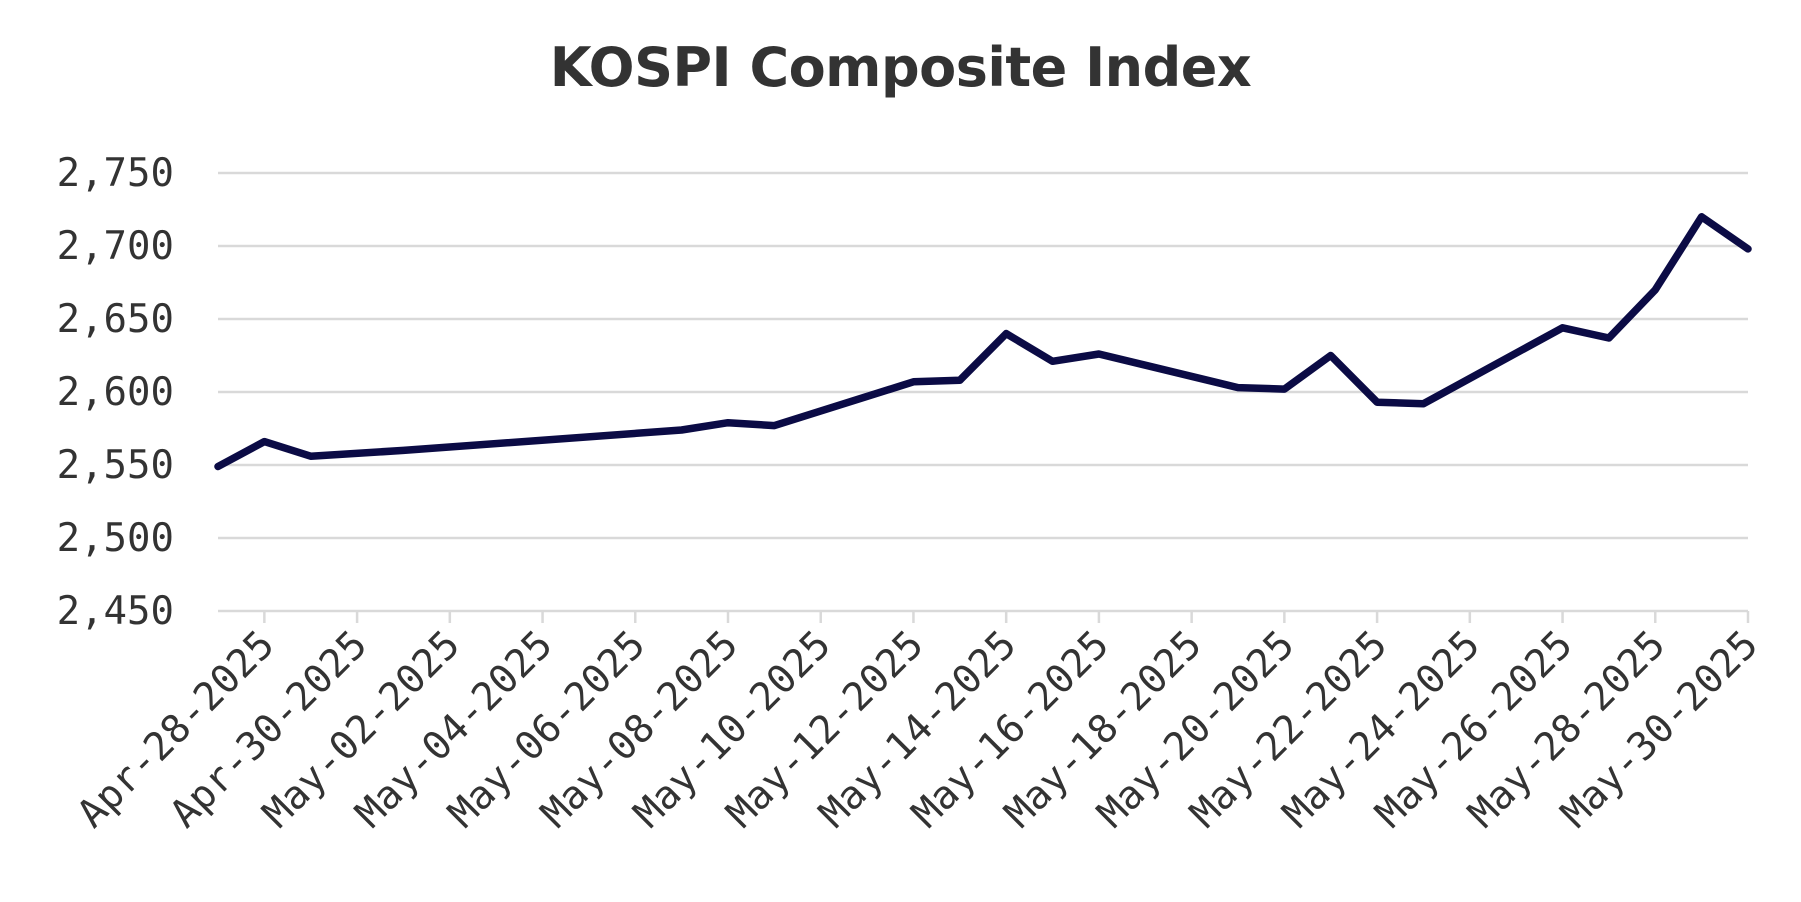 The image size is (1801, 902). Describe the element at coordinates (900, 67) in the screenshot. I see `chart-title: KOSPI Composite Index` at that location.